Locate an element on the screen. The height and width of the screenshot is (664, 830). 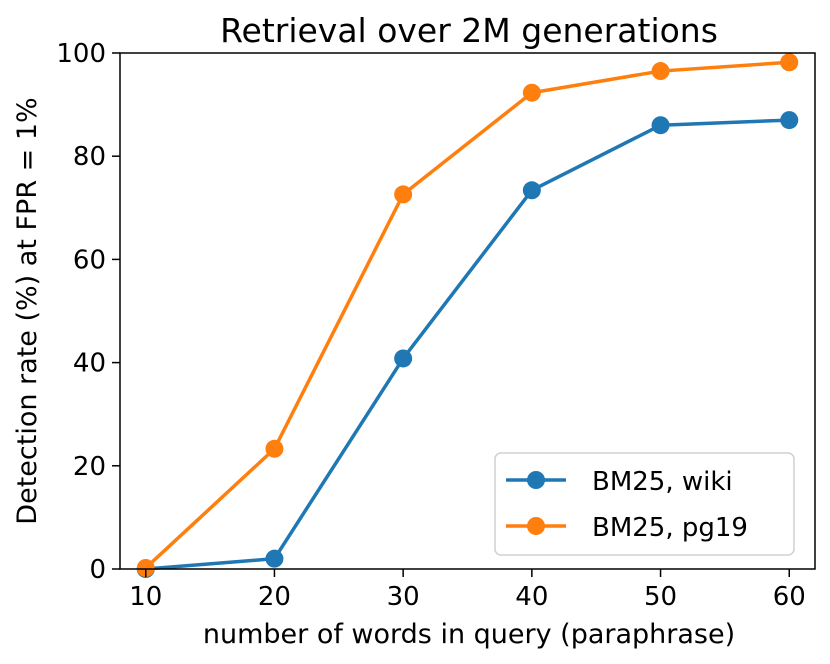
legend-box is located at coordinates (644, 504).